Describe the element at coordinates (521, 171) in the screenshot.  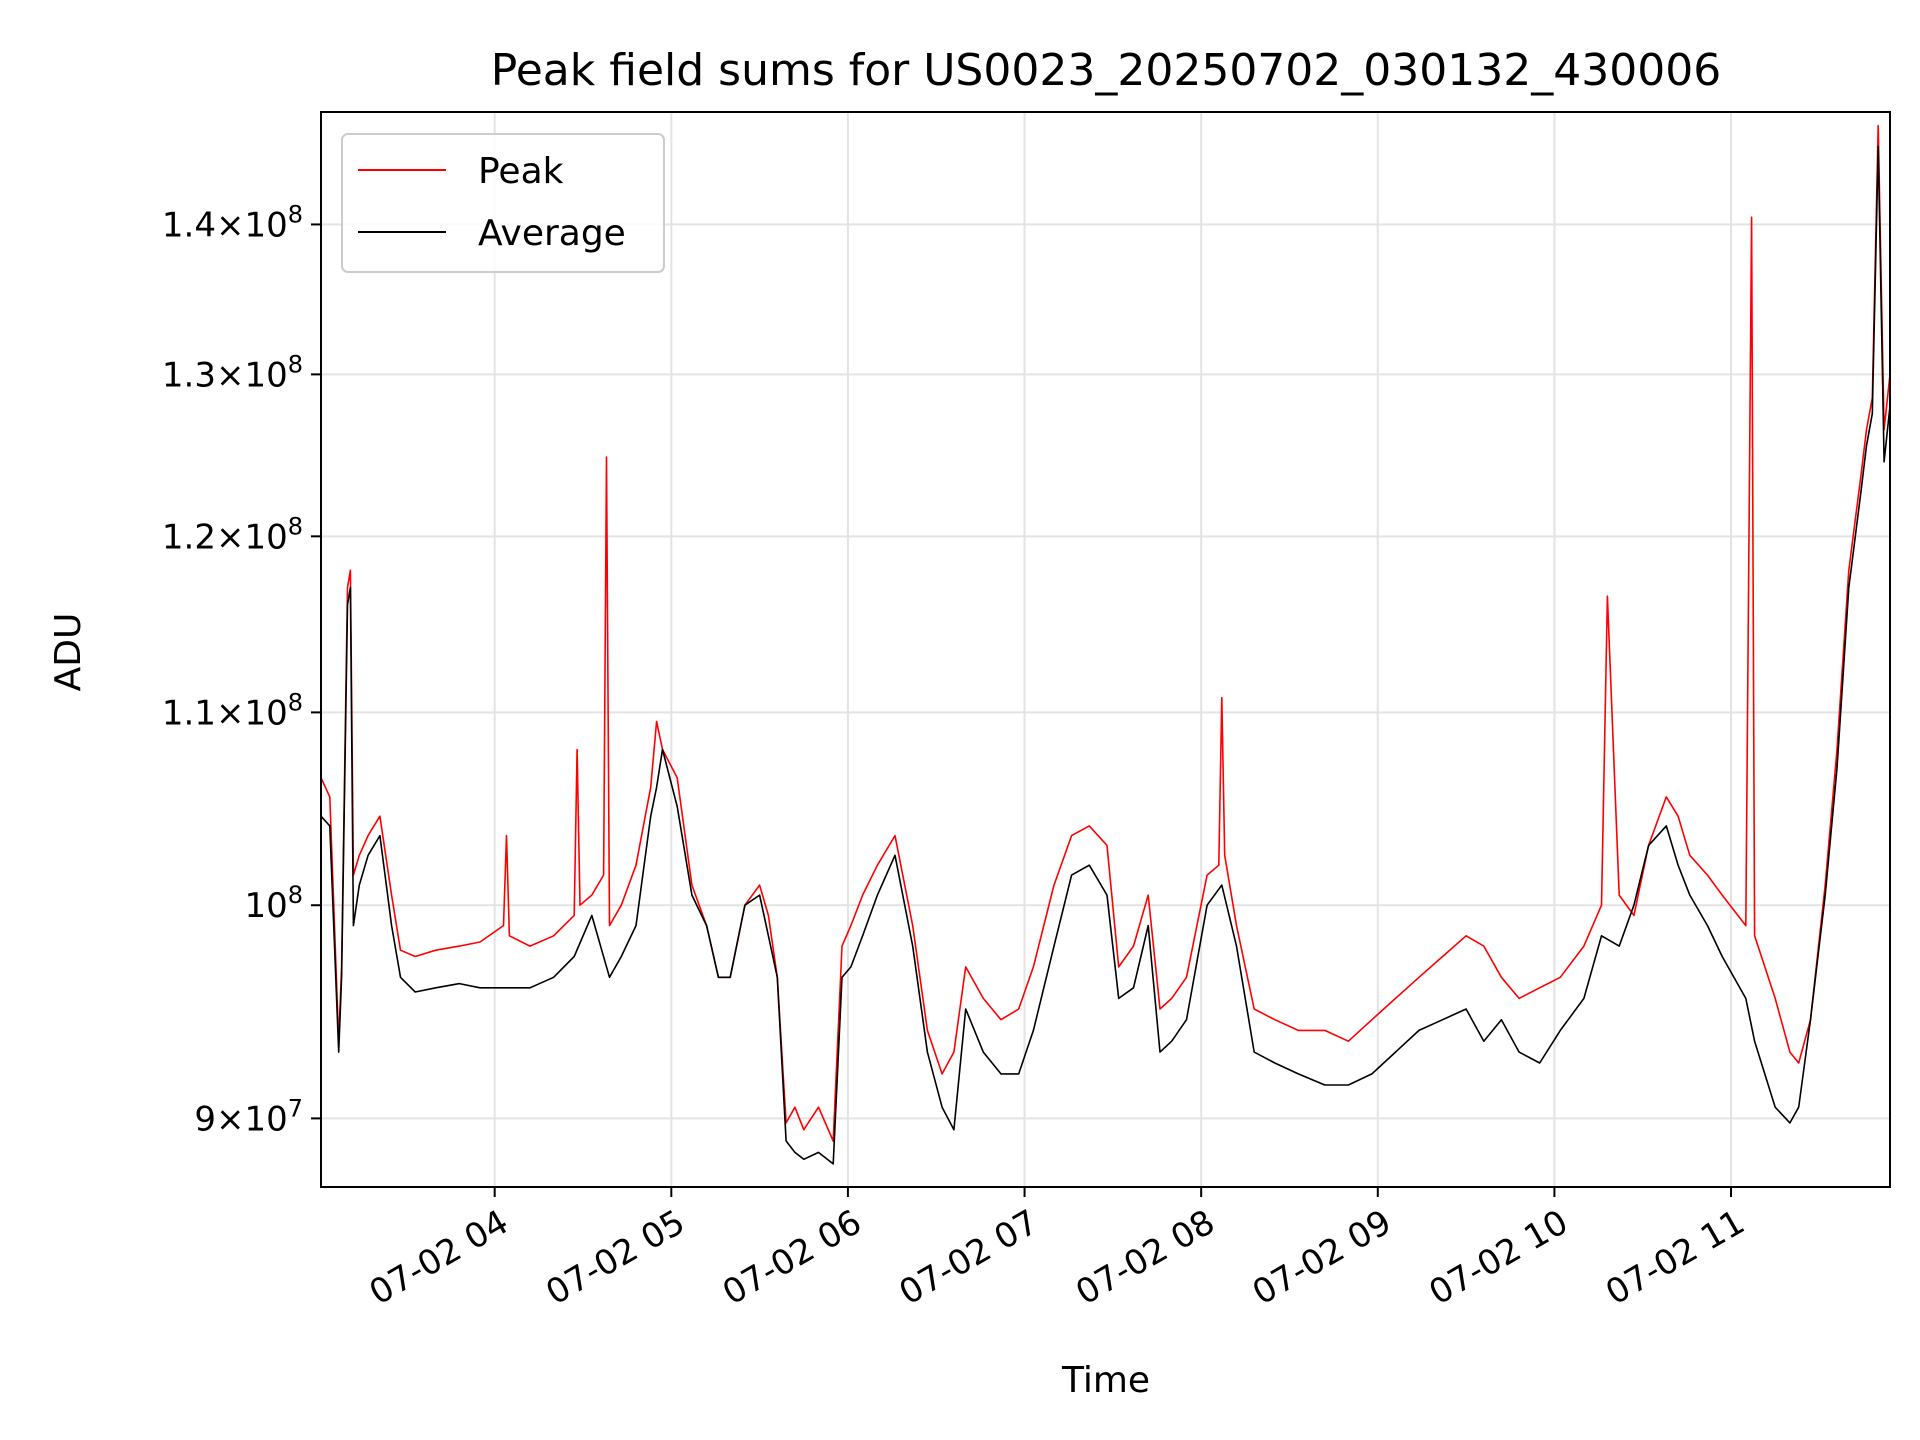
I see `legend-label: Peak` at that location.